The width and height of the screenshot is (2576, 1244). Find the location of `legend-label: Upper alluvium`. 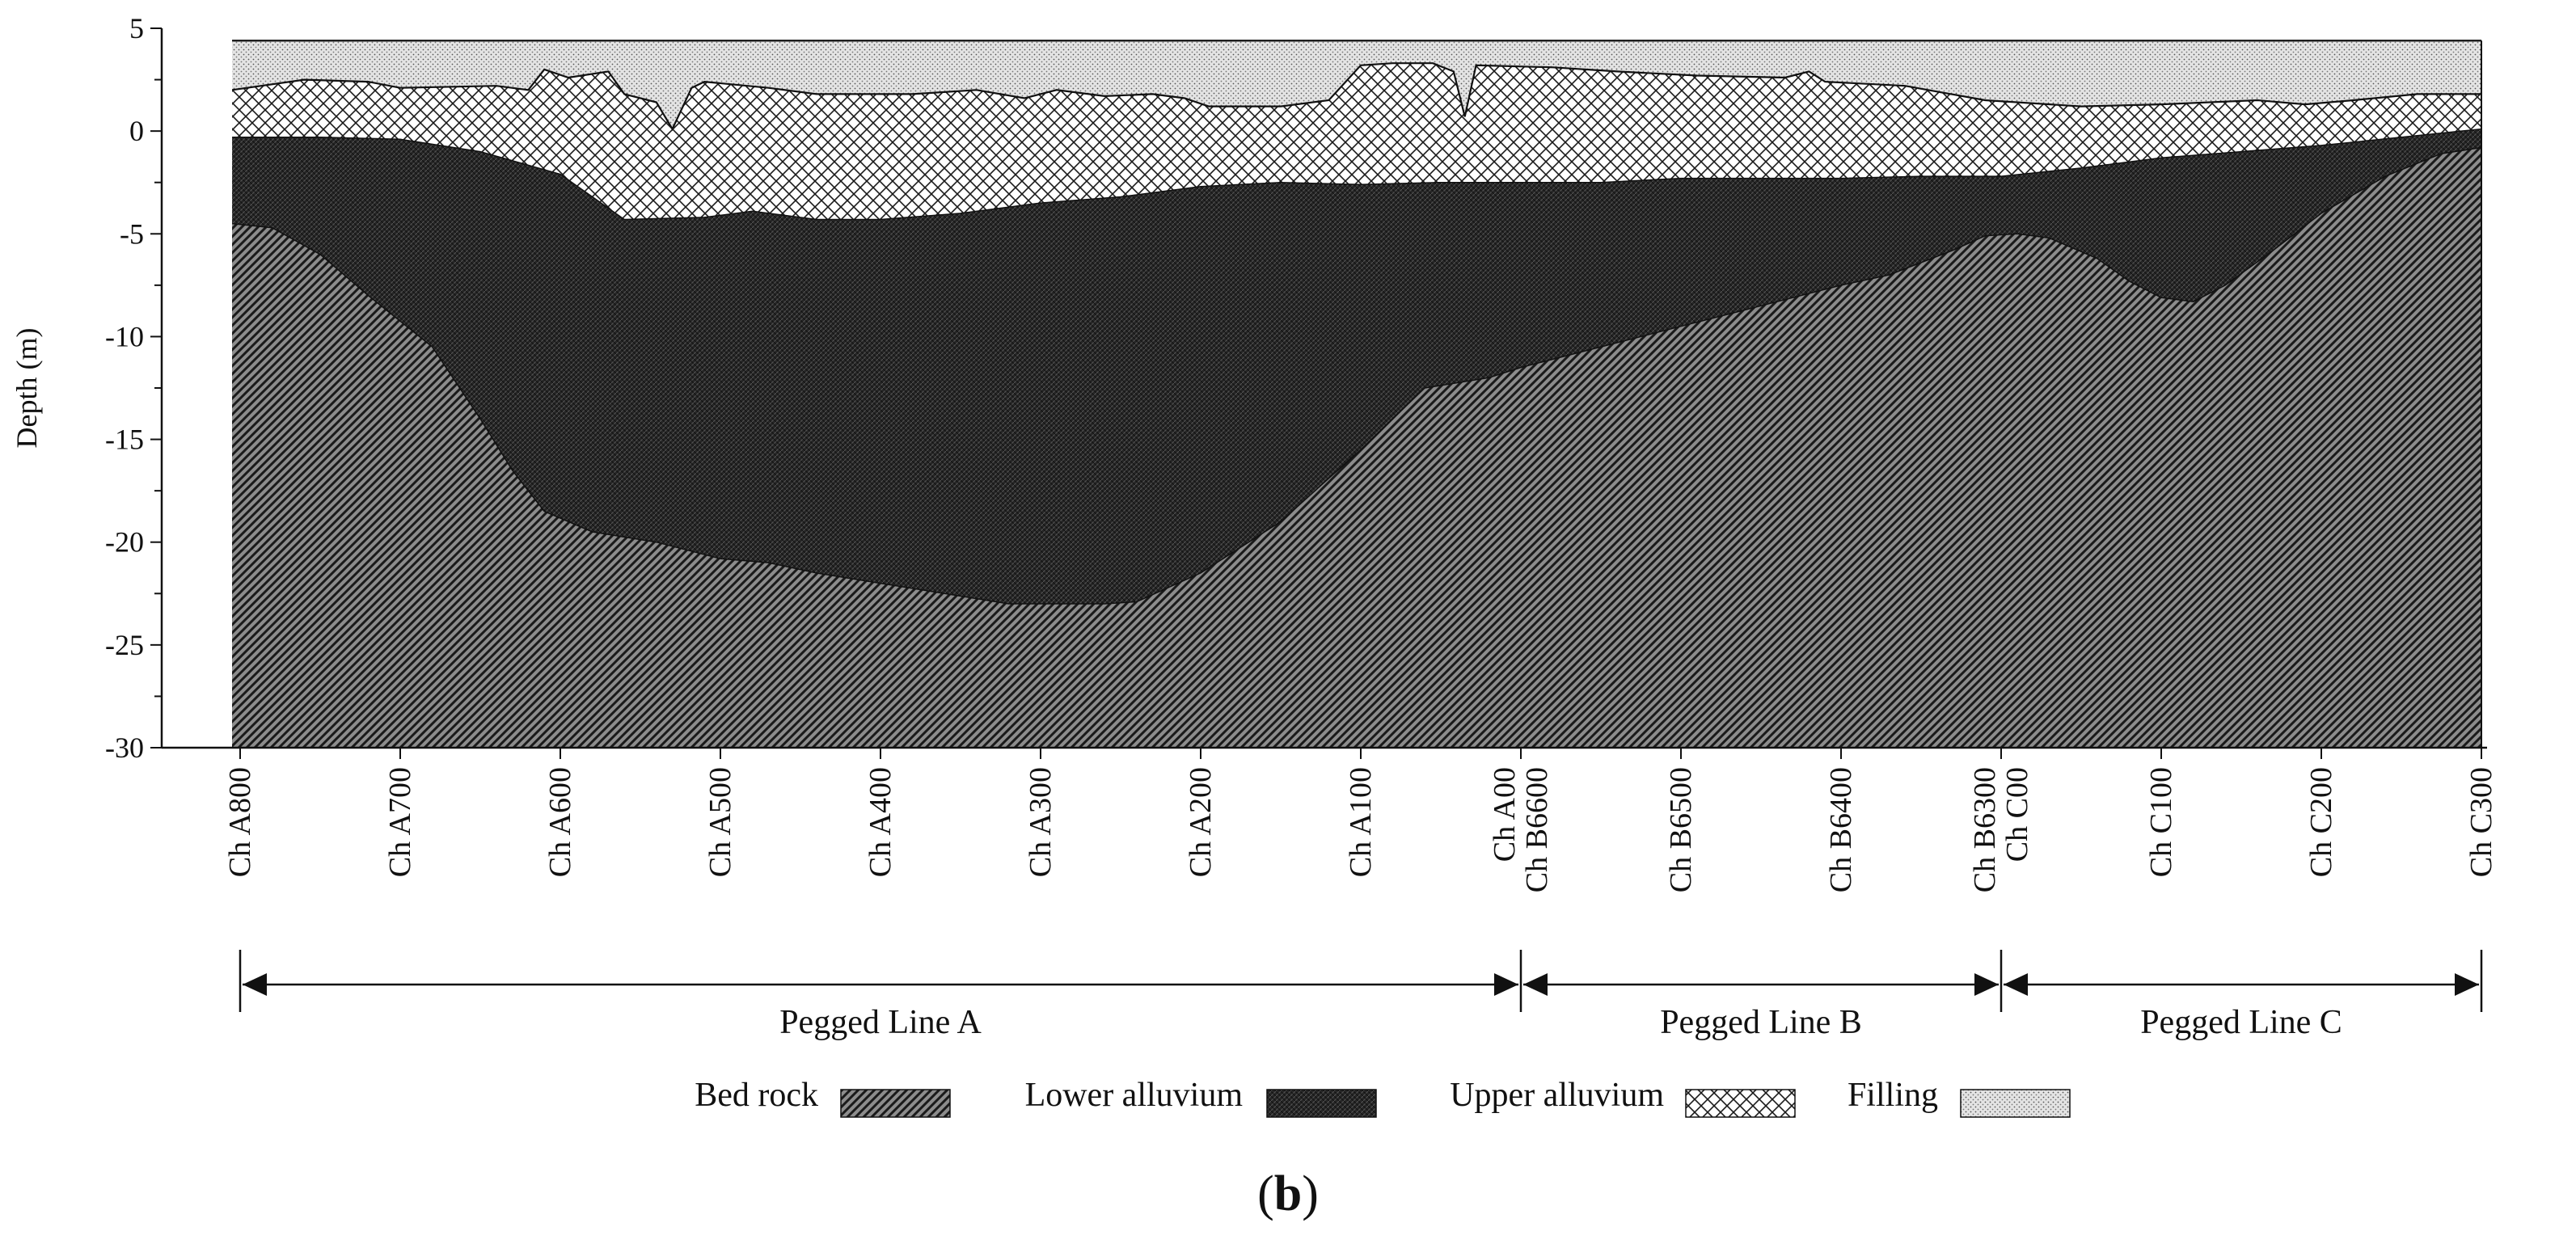

legend-label: Upper alluvium is located at coordinates (1557, 1095).